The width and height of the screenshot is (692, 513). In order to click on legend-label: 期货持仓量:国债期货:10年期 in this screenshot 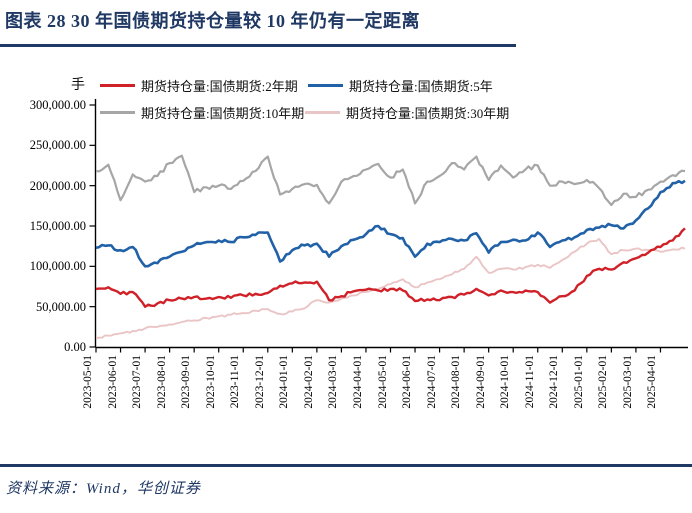, I will do `click(223, 113)`.